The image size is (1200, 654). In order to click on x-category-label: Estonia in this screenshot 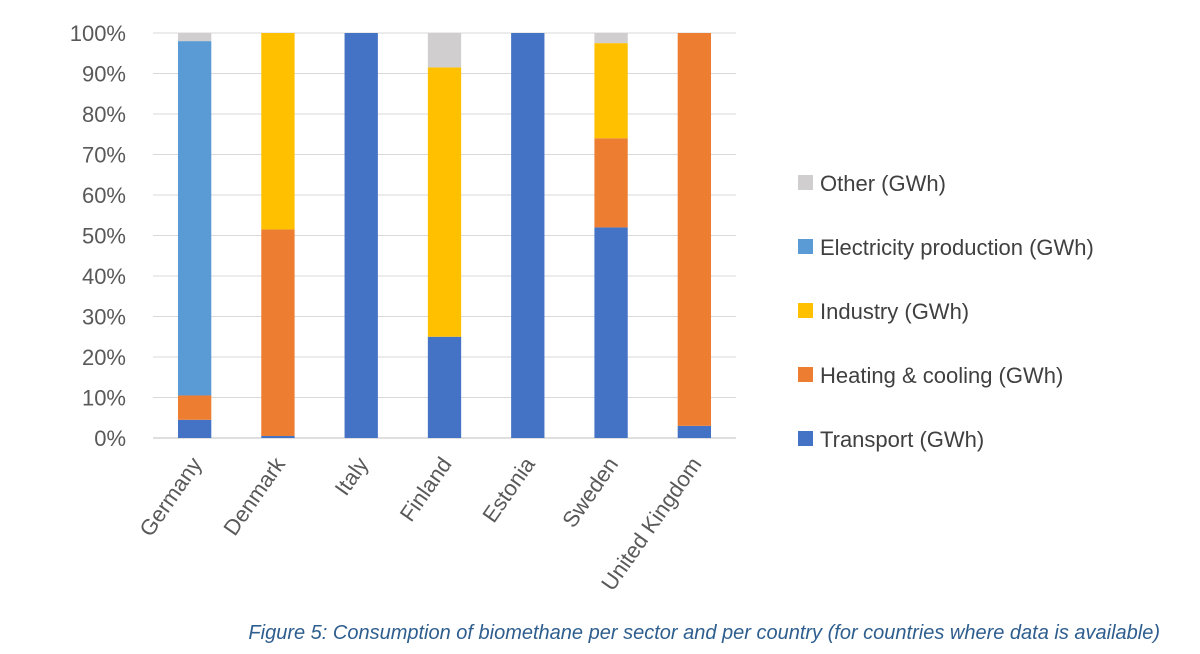, I will do `click(508, 489)`.